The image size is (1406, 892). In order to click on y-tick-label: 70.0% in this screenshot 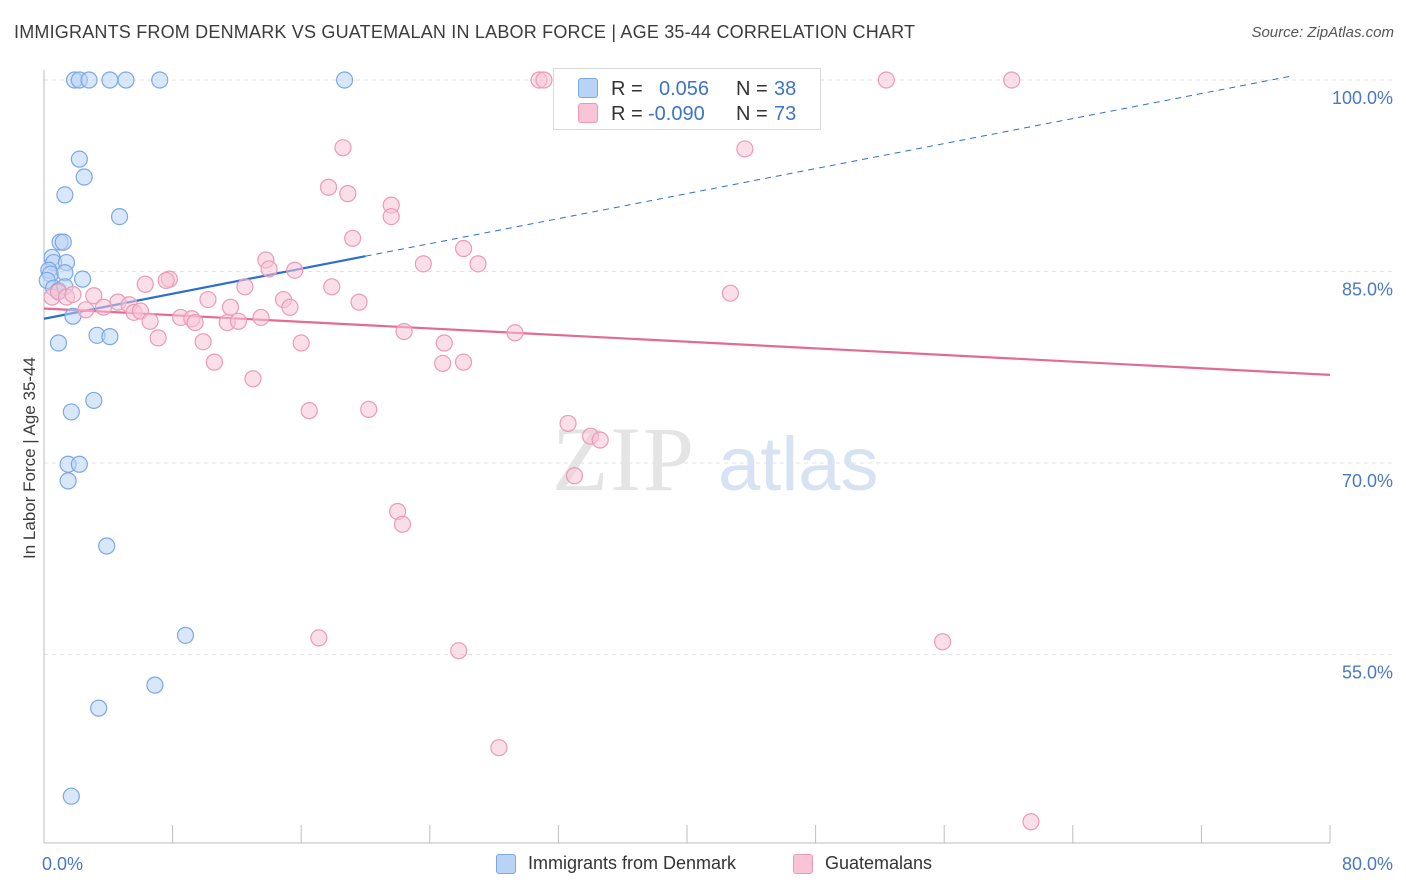, I will do `click(1367, 481)`.